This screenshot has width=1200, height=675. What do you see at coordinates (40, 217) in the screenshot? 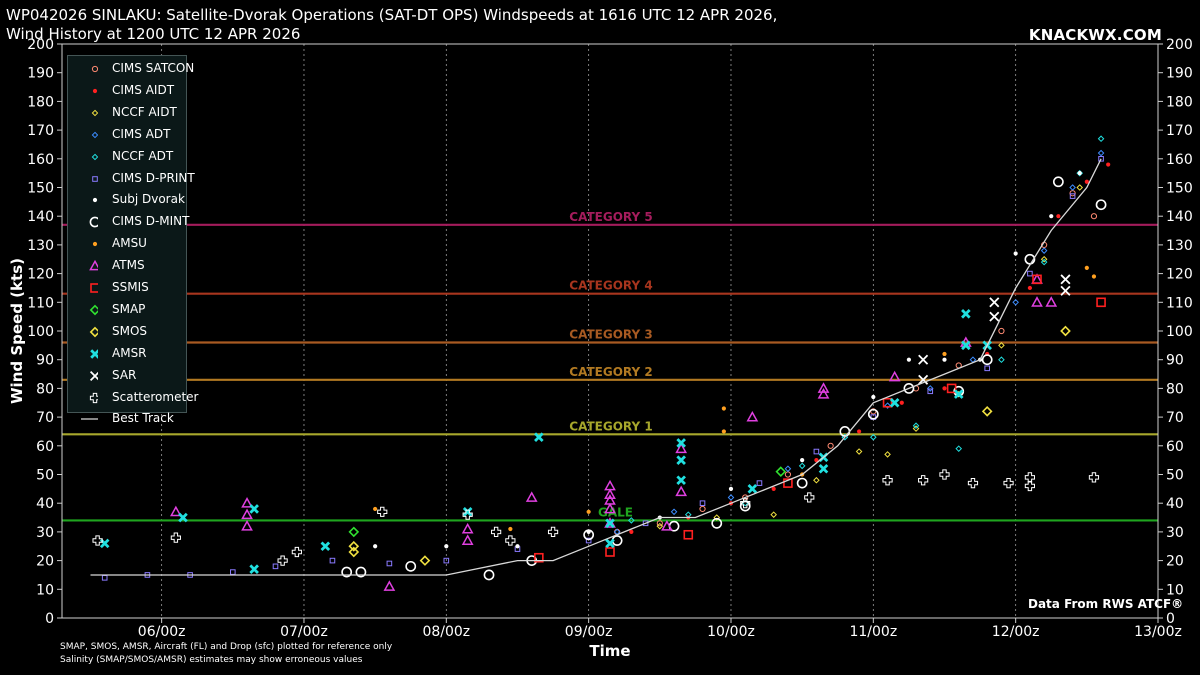
I see `y-tick-label-left-140: 140` at bounding box center [40, 217].